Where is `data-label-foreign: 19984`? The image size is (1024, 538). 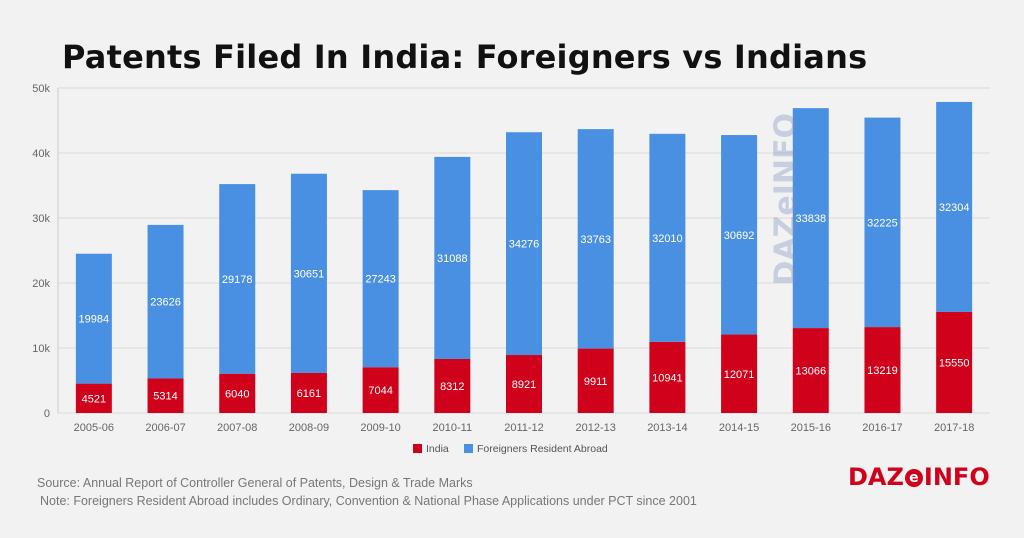
data-label-foreign: 19984 is located at coordinates (94, 320).